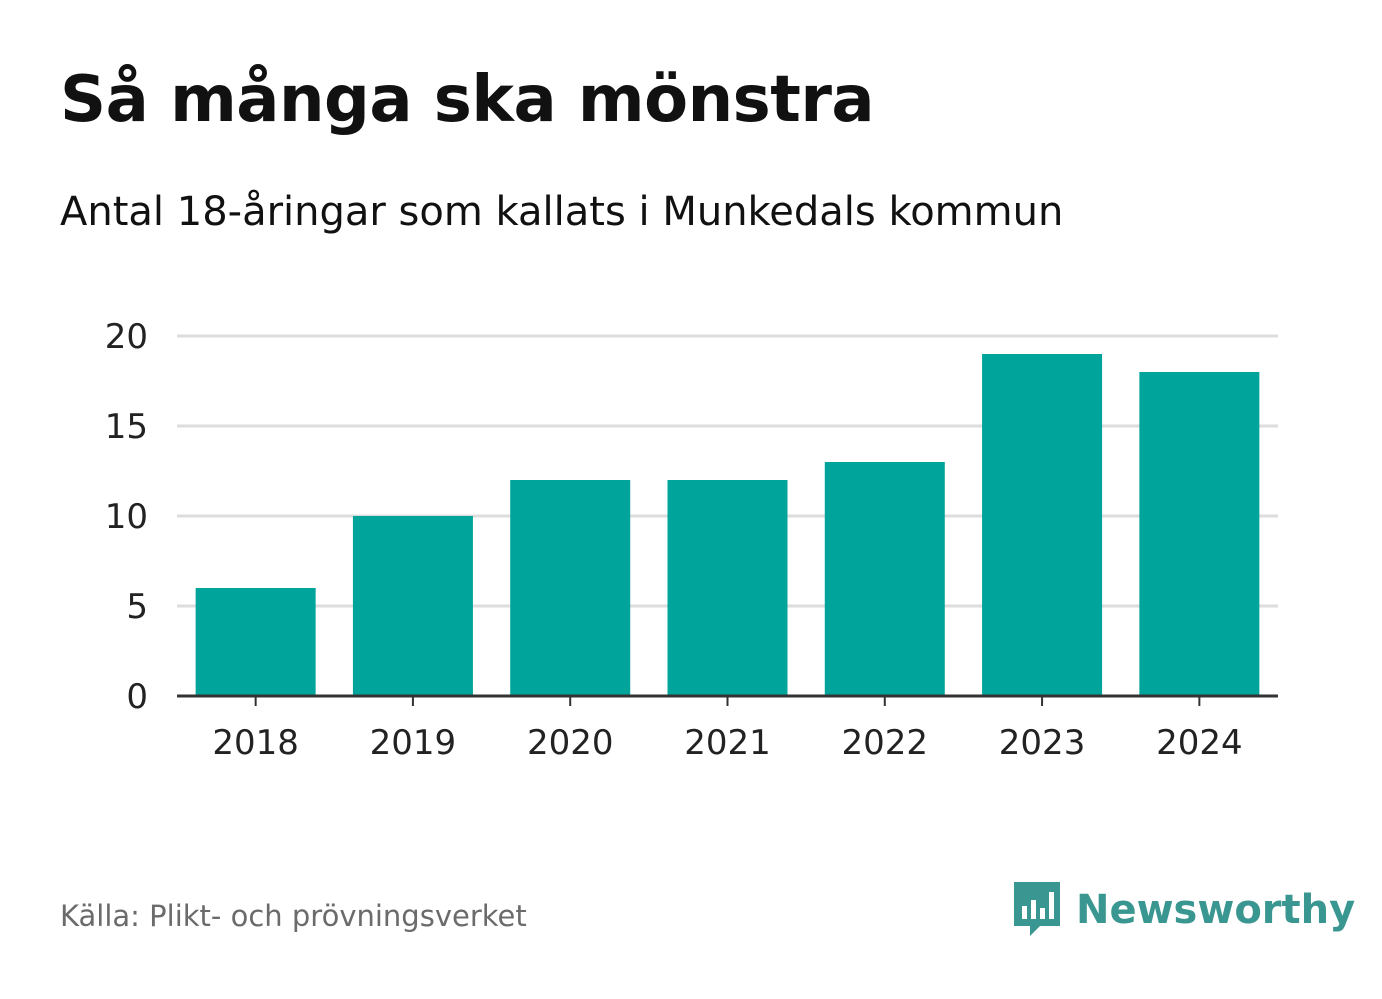 The width and height of the screenshot is (1382, 999). Describe the element at coordinates (1199, 743) in the screenshot. I see `x-tick-label: 2024` at that location.